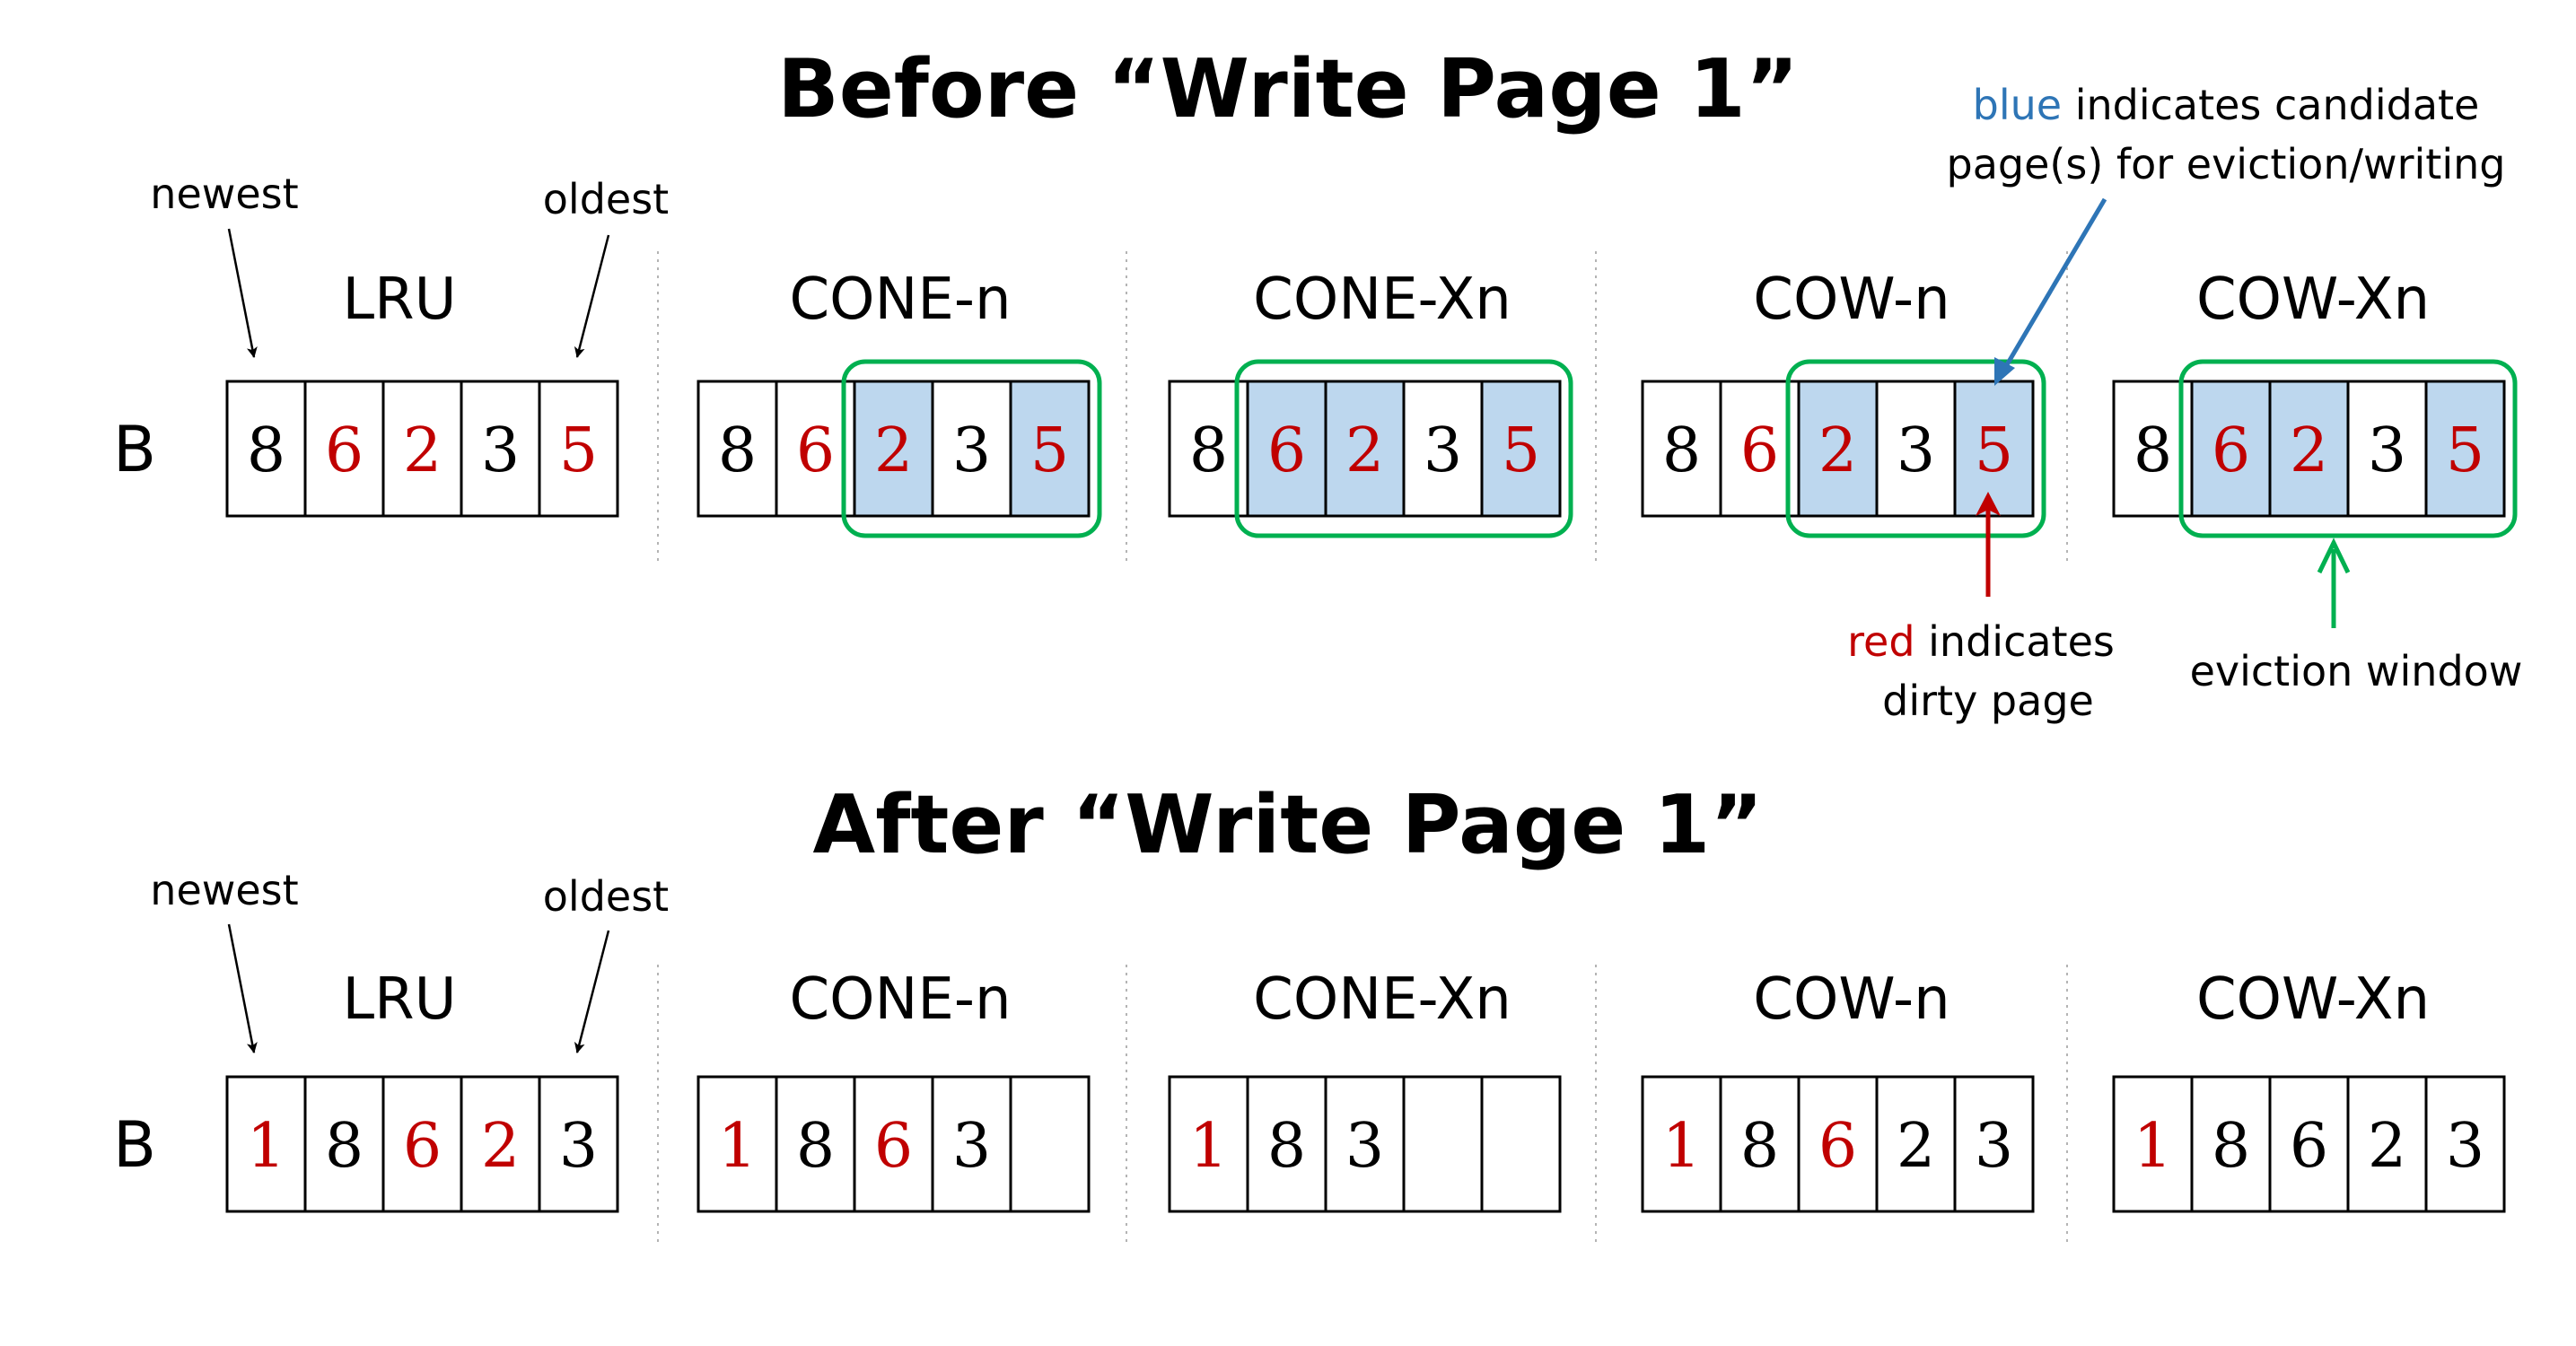  What do you see at coordinates (900, 300) in the screenshot?
I see `policy-name: CONE-n` at bounding box center [900, 300].